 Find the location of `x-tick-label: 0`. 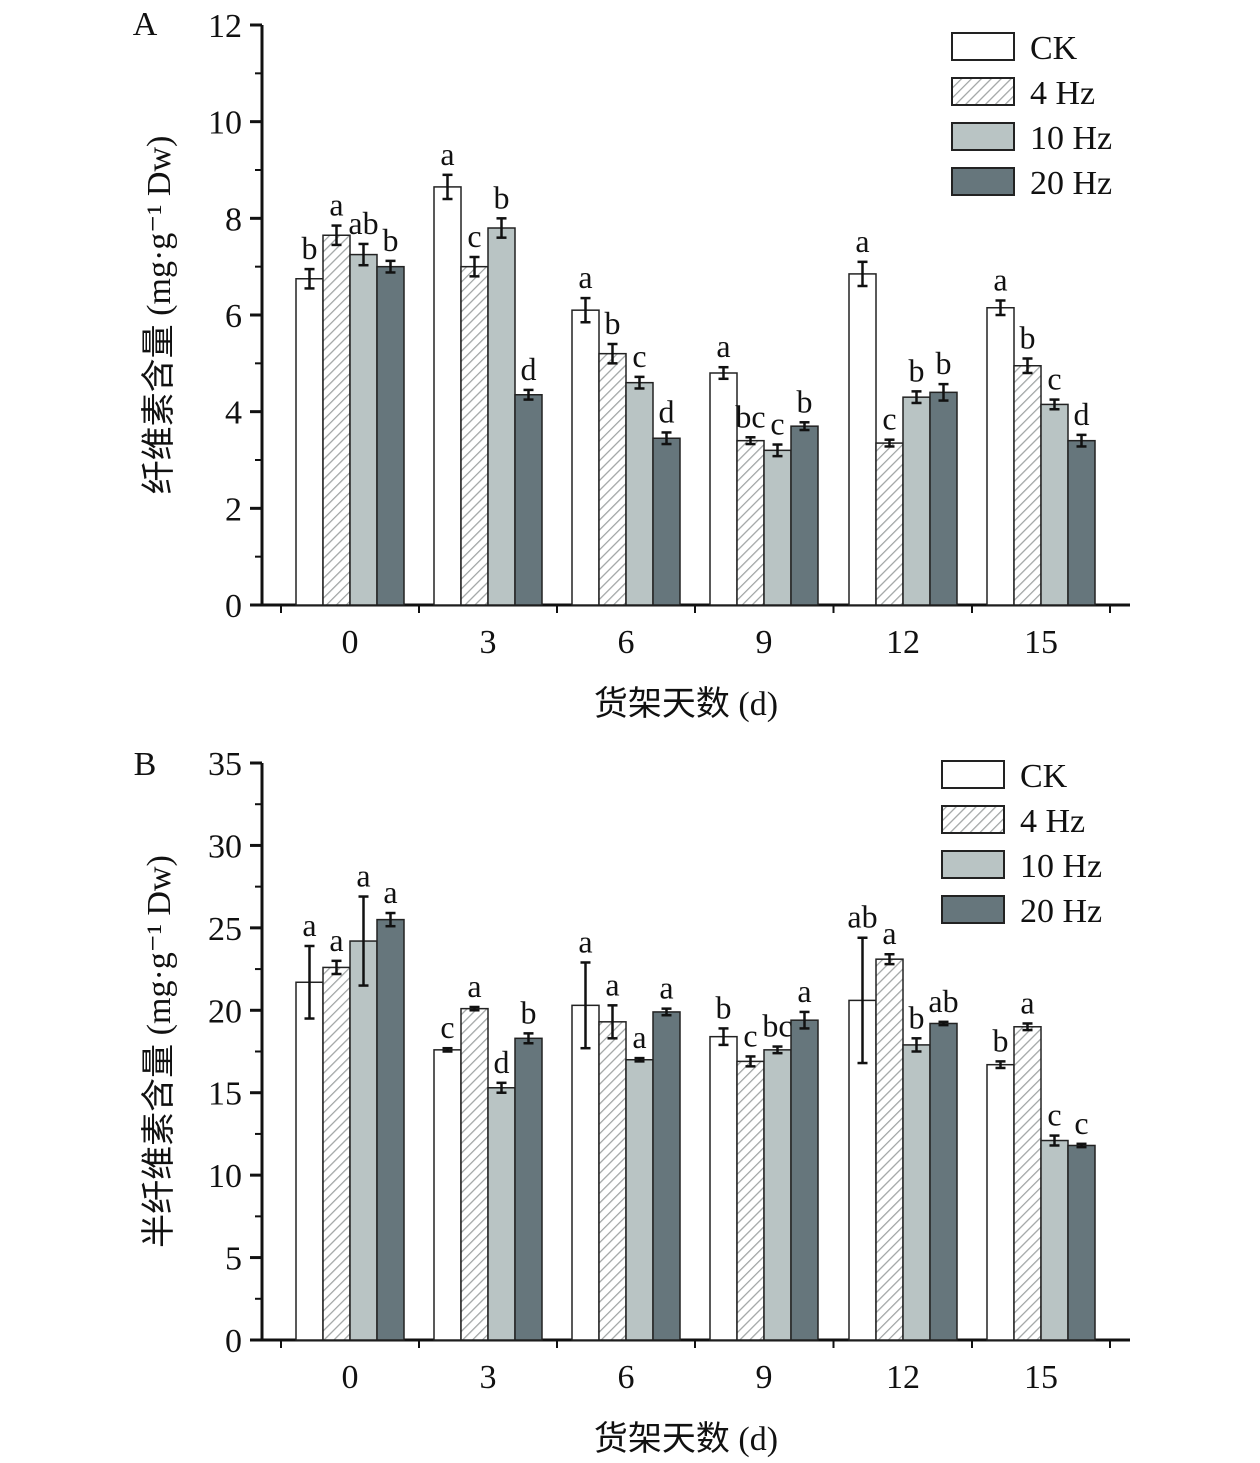

x-tick-label: 0 is located at coordinates (350, 642).